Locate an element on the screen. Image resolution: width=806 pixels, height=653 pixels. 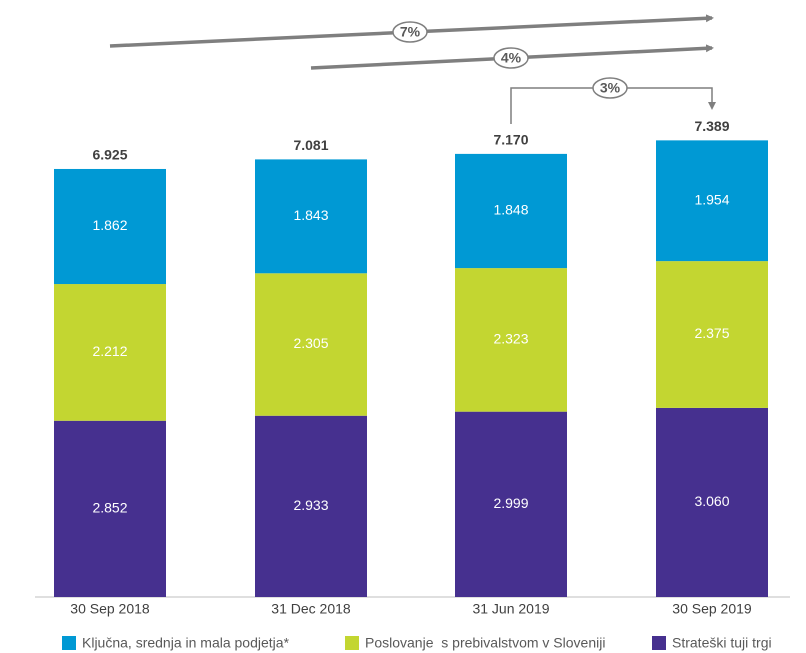
x-tick-label: 31 Jun 2019 is located at coordinates (510, 609).